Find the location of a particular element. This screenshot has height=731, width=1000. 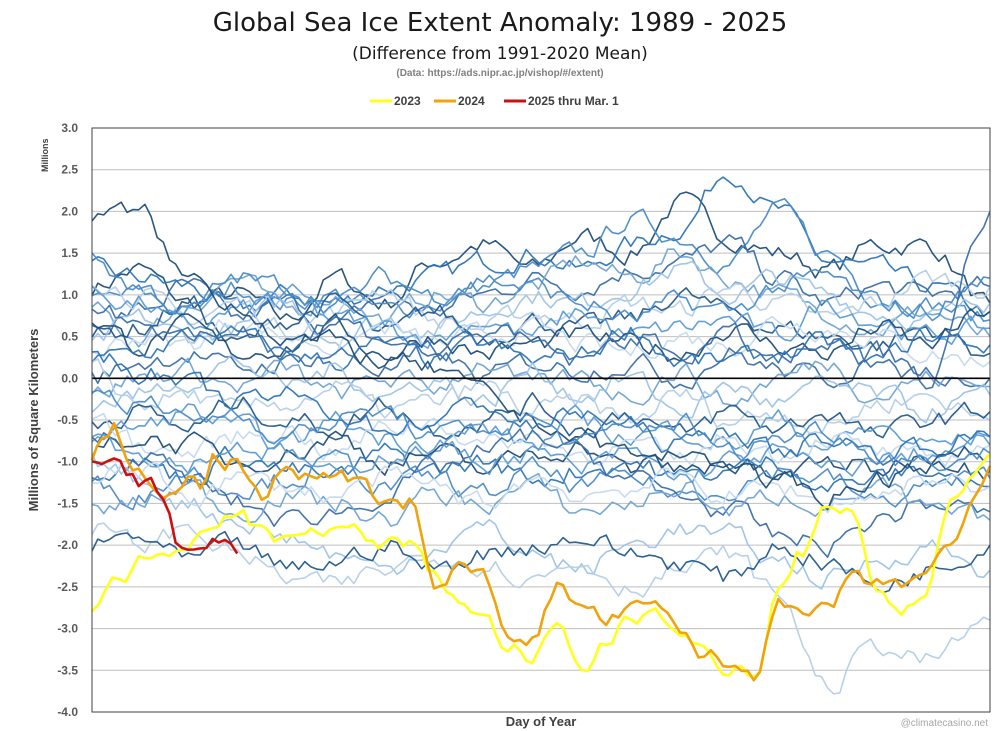

legend-label: 2024 is located at coordinates (471, 101).